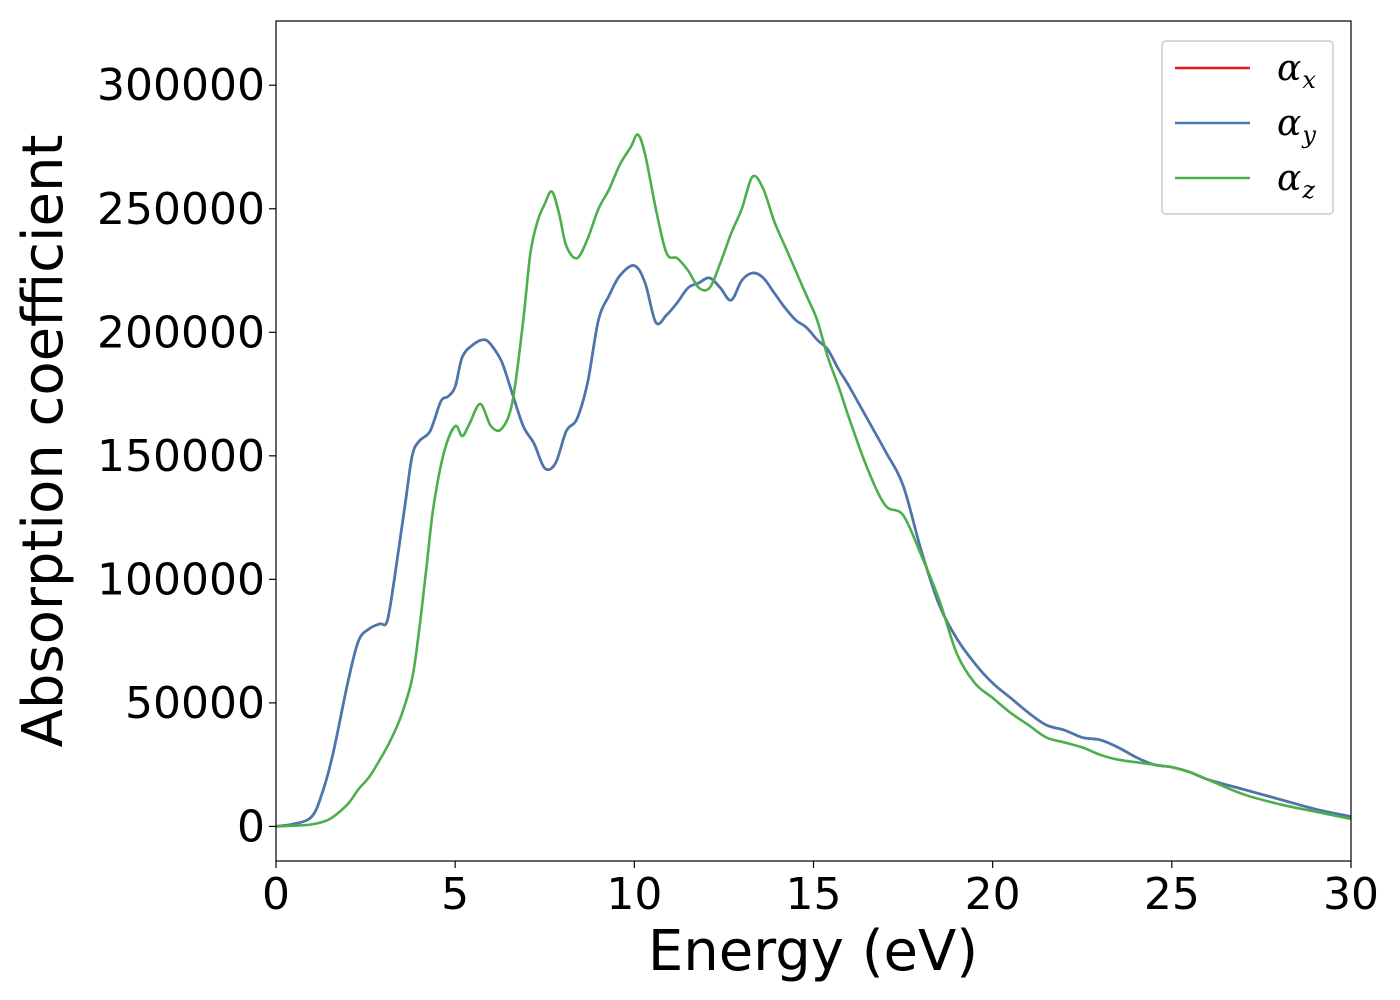  I want to click on x-axis-label: Energy (eV), so click(813, 951).